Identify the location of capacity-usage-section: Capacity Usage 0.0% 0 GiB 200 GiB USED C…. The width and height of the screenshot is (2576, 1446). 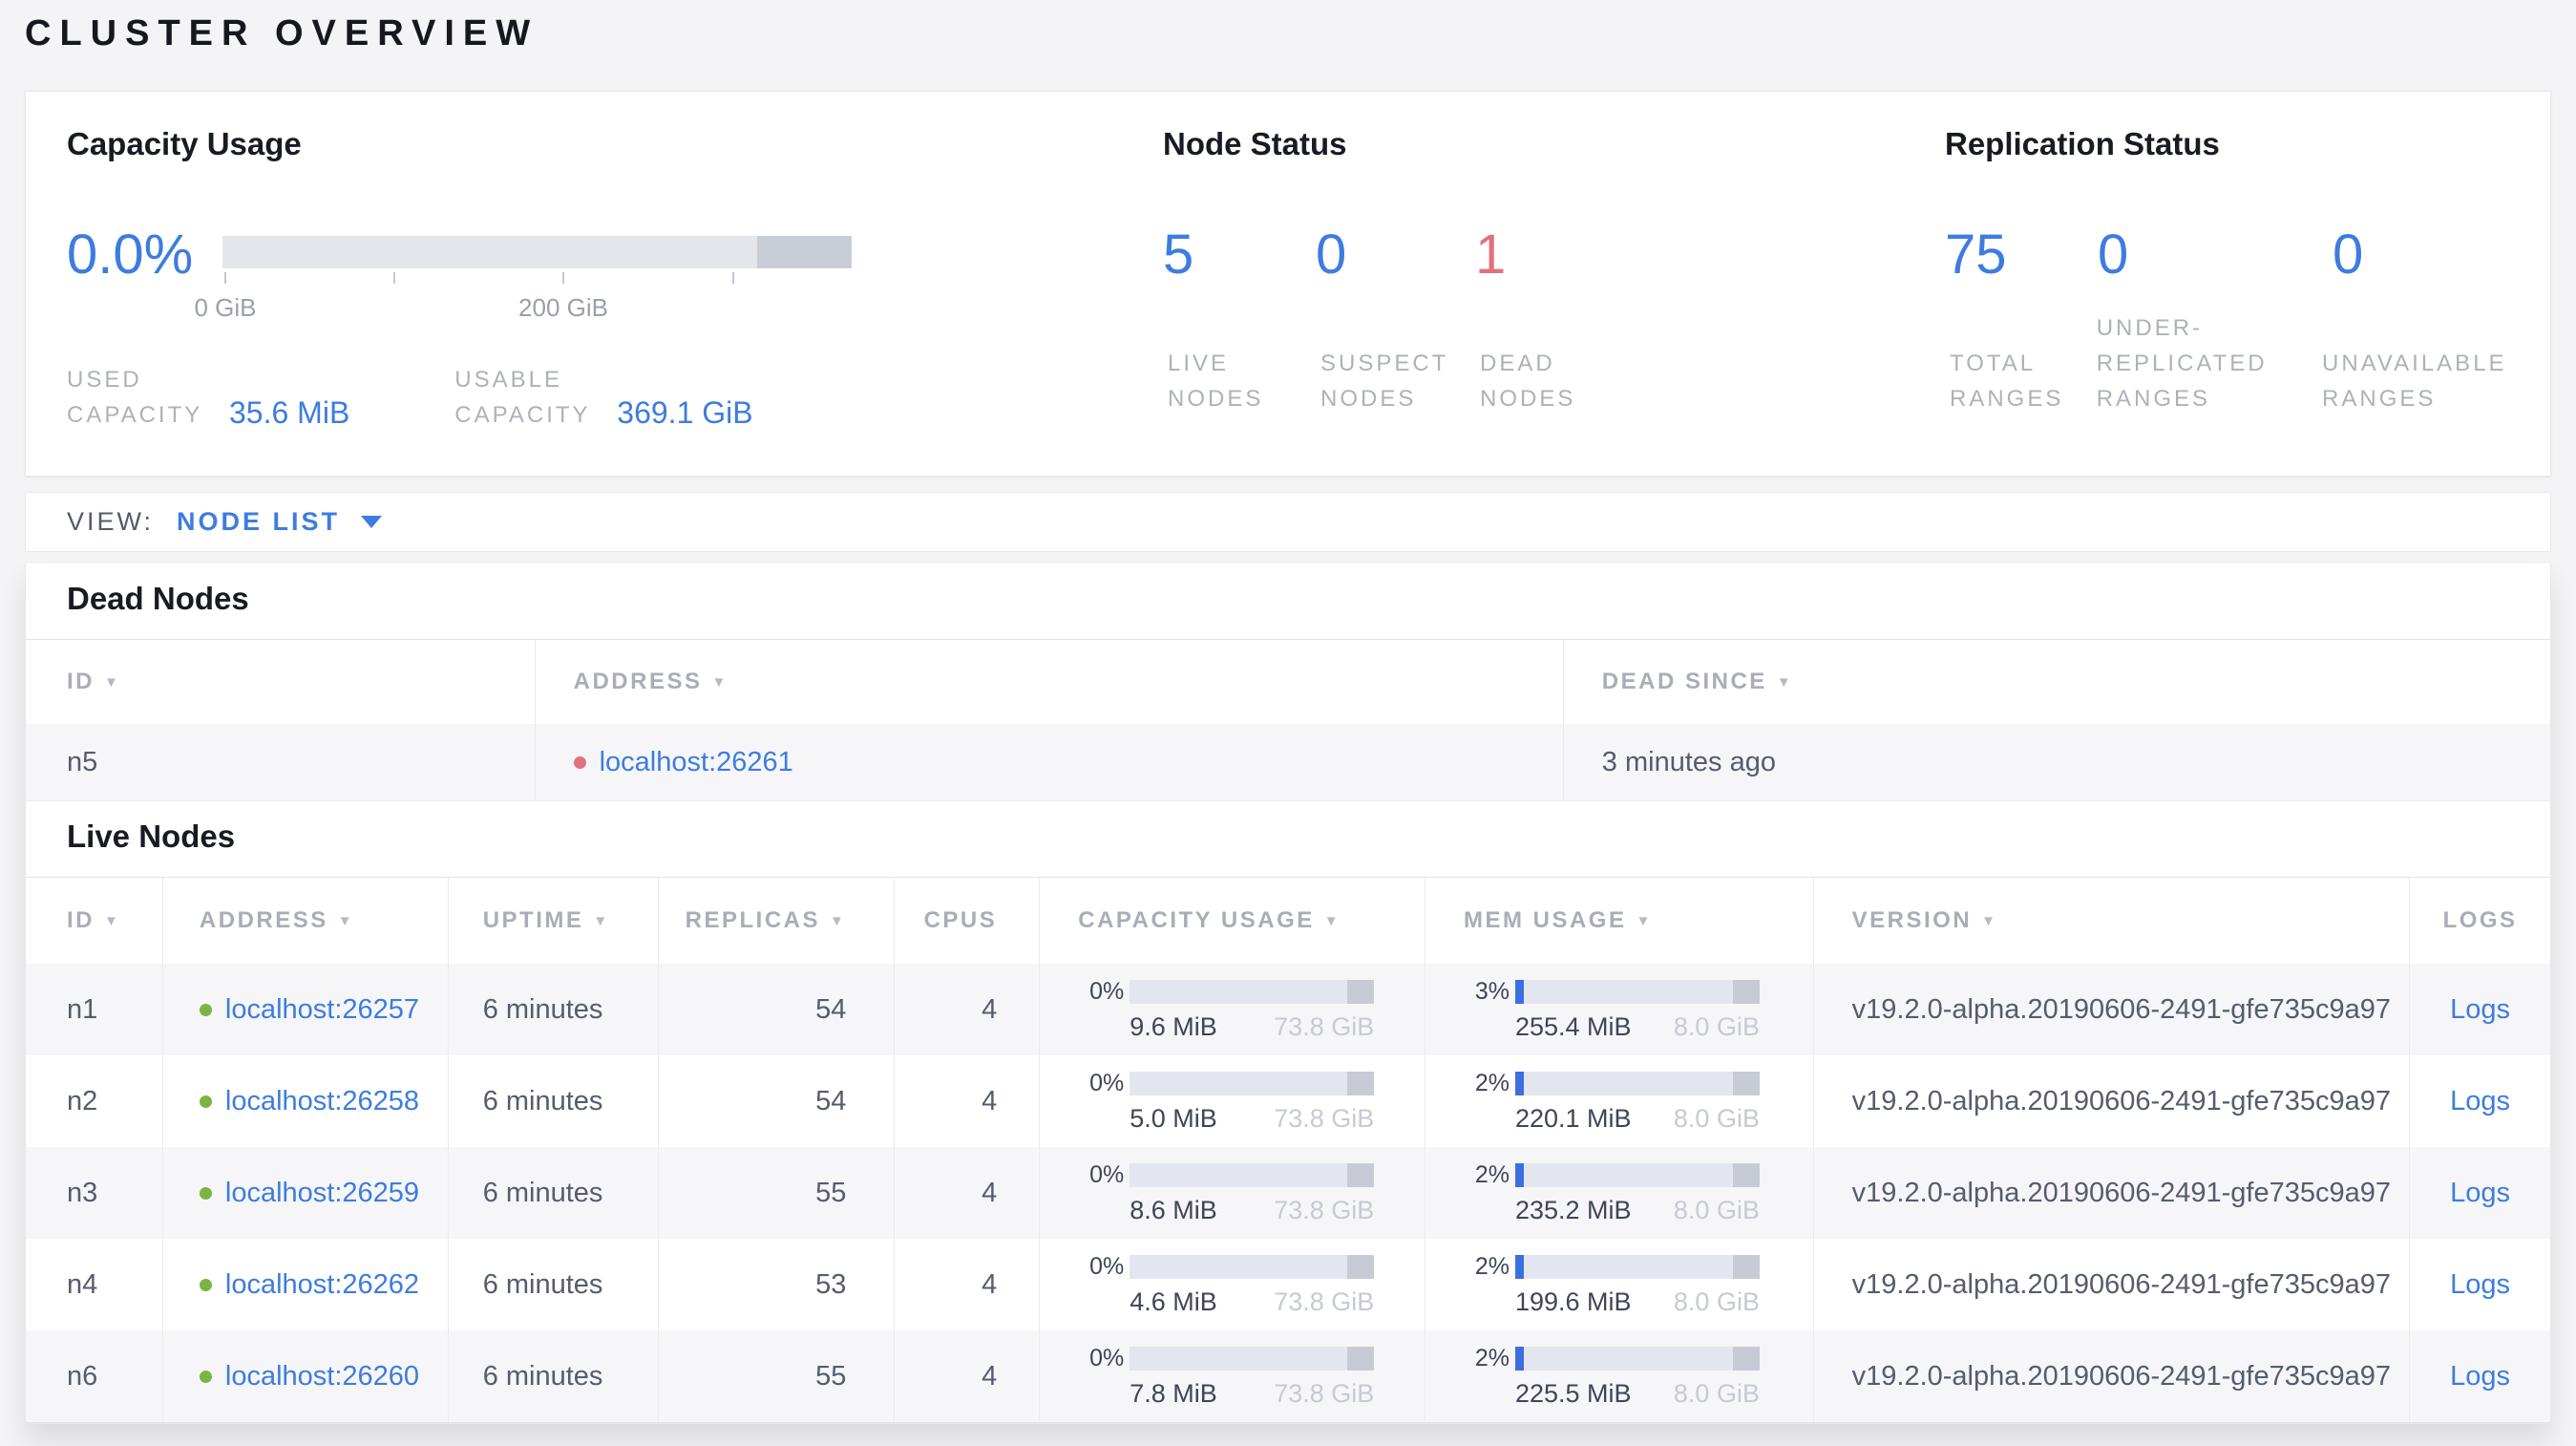
(592, 278).